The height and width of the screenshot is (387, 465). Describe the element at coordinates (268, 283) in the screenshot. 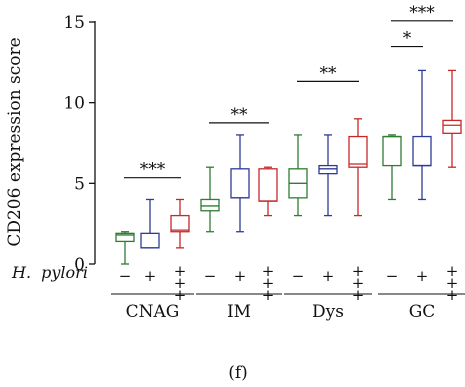

I see `hp-plus-stack-im-2: +` at that location.